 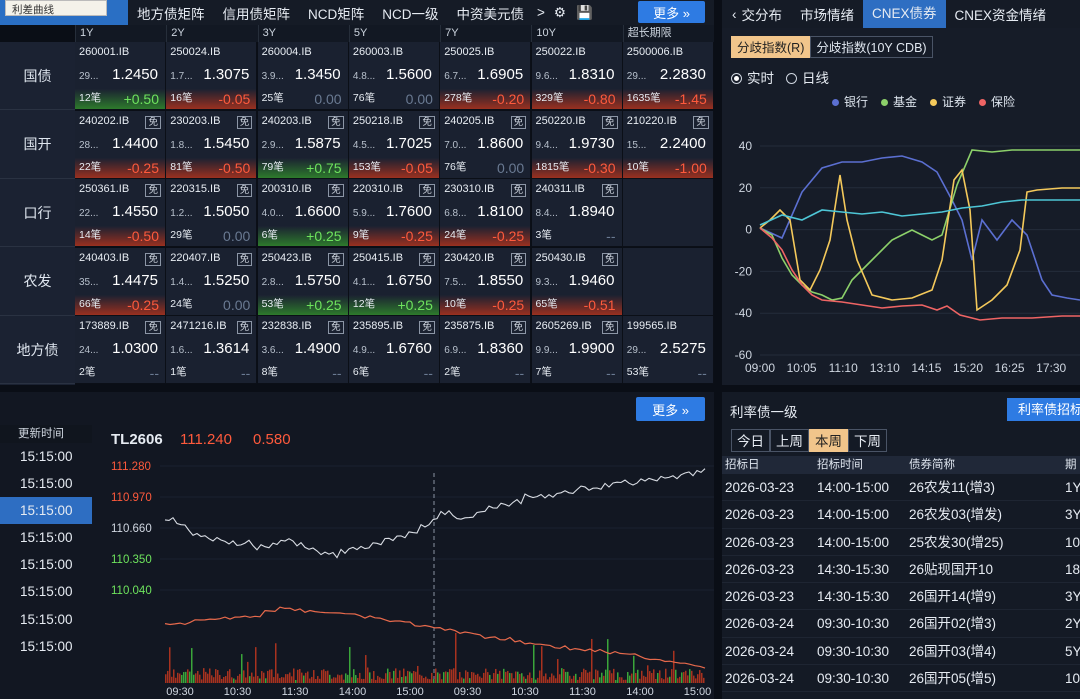 What do you see at coordinates (120, 144) in the screenshot?
I see `matrix-cell: 240202.IB 免 28... 1.4400 22笔 -0.25` at bounding box center [120, 144].